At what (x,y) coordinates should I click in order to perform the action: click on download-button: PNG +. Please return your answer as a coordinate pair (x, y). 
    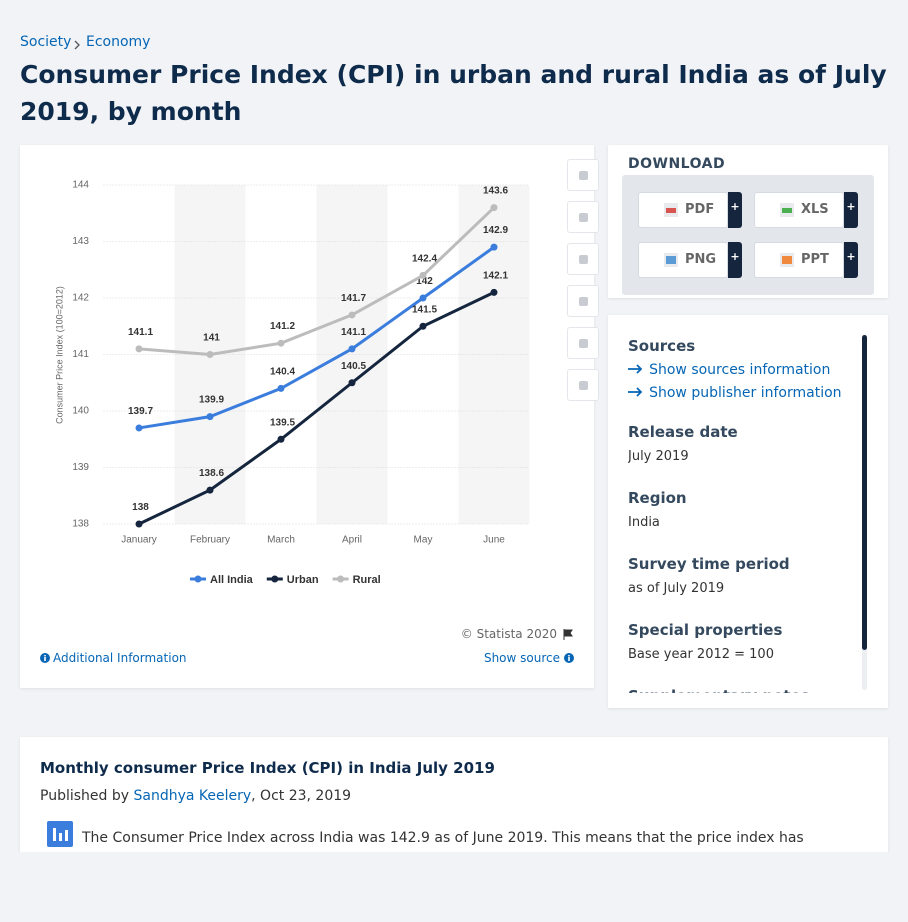
    Looking at the image, I should click on (690, 260).